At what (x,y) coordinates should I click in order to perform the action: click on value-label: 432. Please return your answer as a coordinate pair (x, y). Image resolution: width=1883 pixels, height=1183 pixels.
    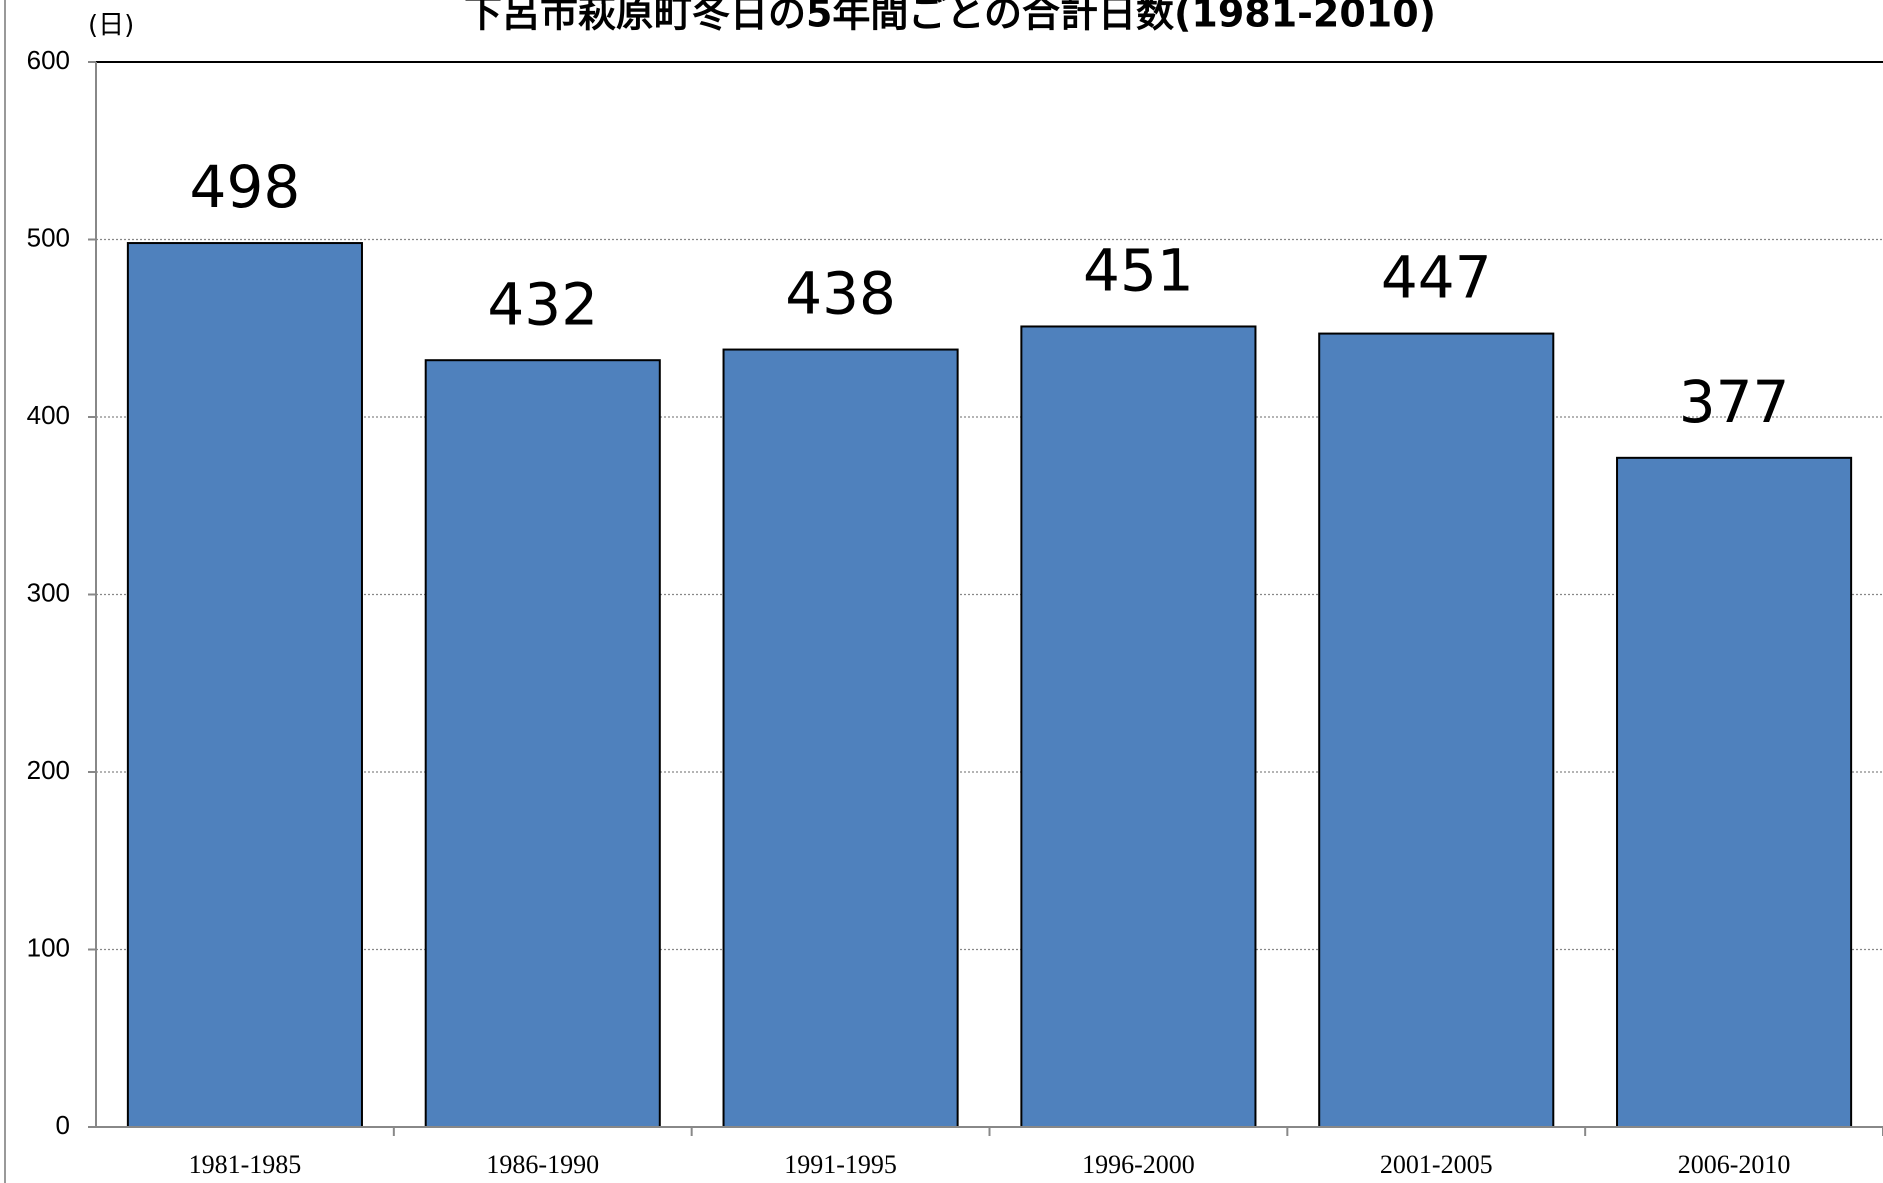
    Looking at the image, I should click on (542, 304).